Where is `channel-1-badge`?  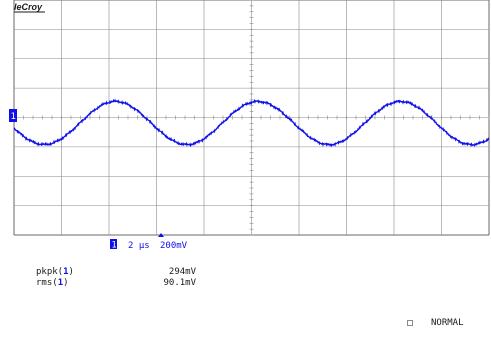
channel-1-badge is located at coordinates (113, 244).